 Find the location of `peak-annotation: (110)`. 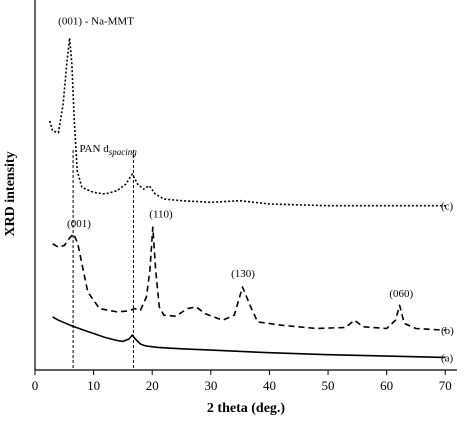

peak-annotation: (110) is located at coordinates (161, 214).